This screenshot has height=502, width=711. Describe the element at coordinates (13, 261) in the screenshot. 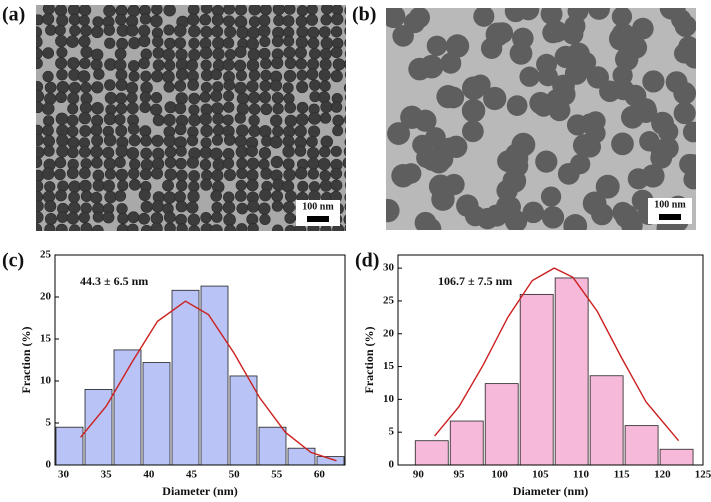

I see `panel-label: (c)` at that location.